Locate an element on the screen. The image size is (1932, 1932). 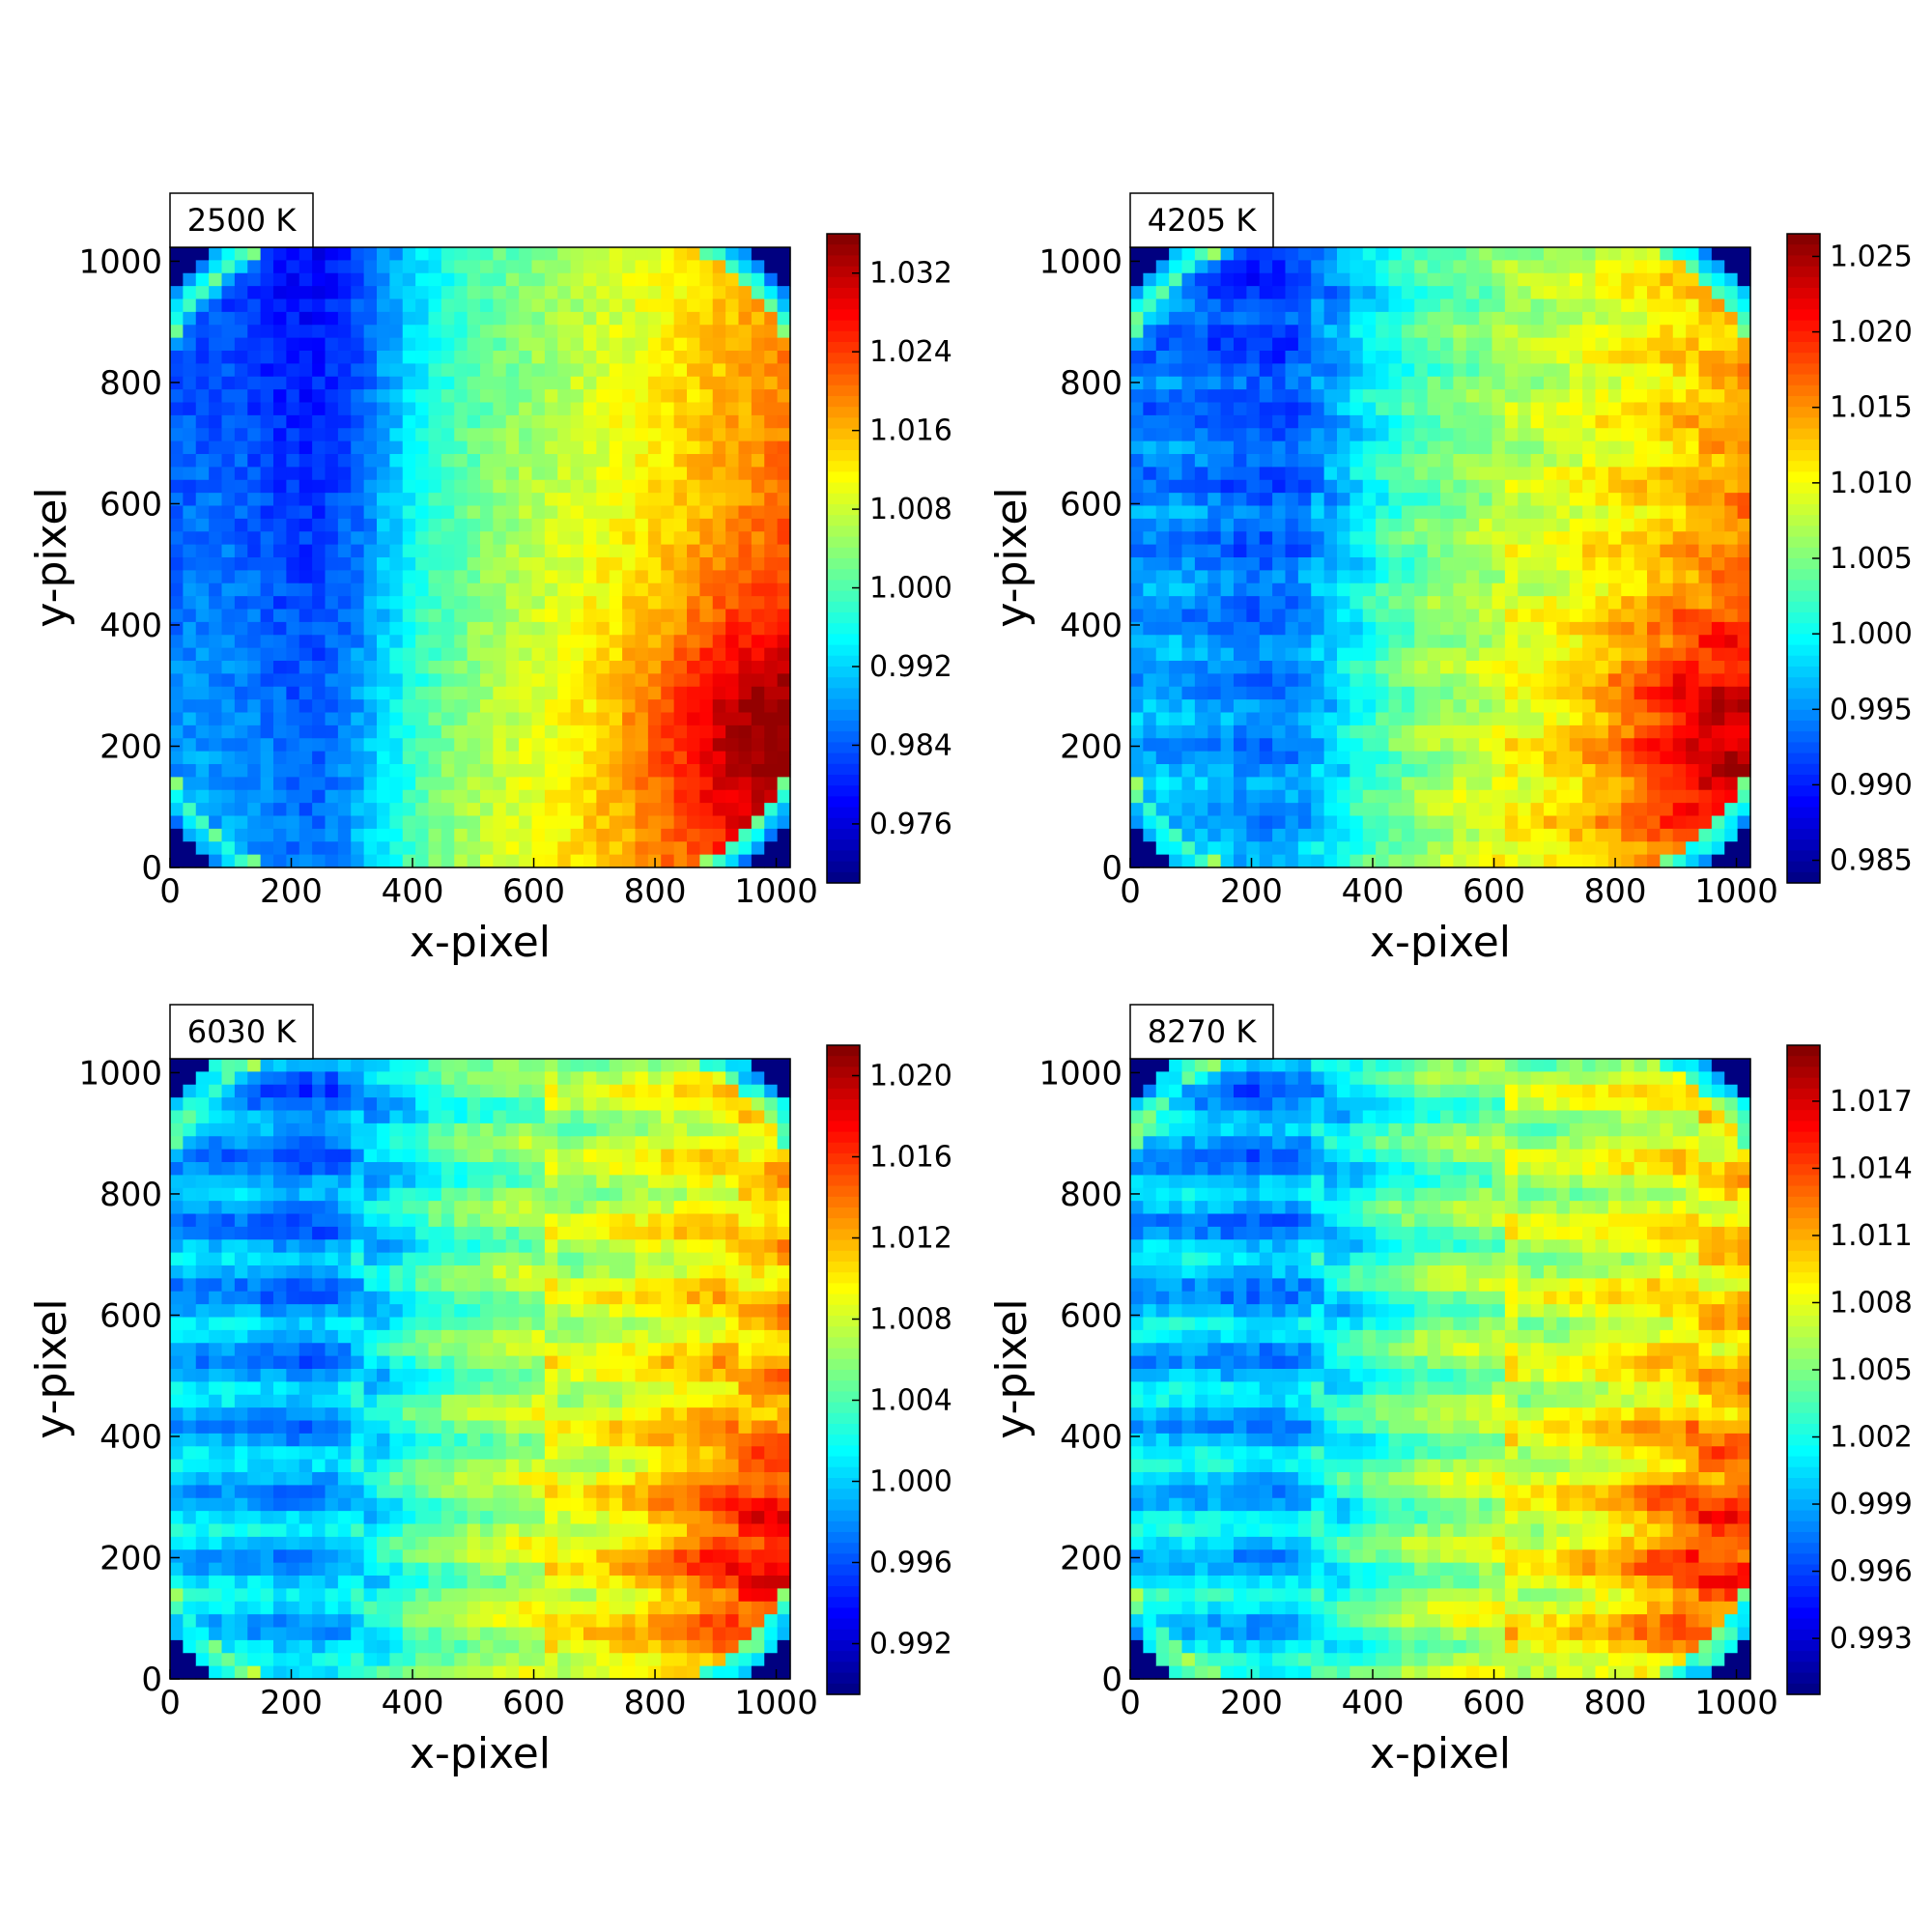
colorbar-segment is located at coordinates (1803, 575).